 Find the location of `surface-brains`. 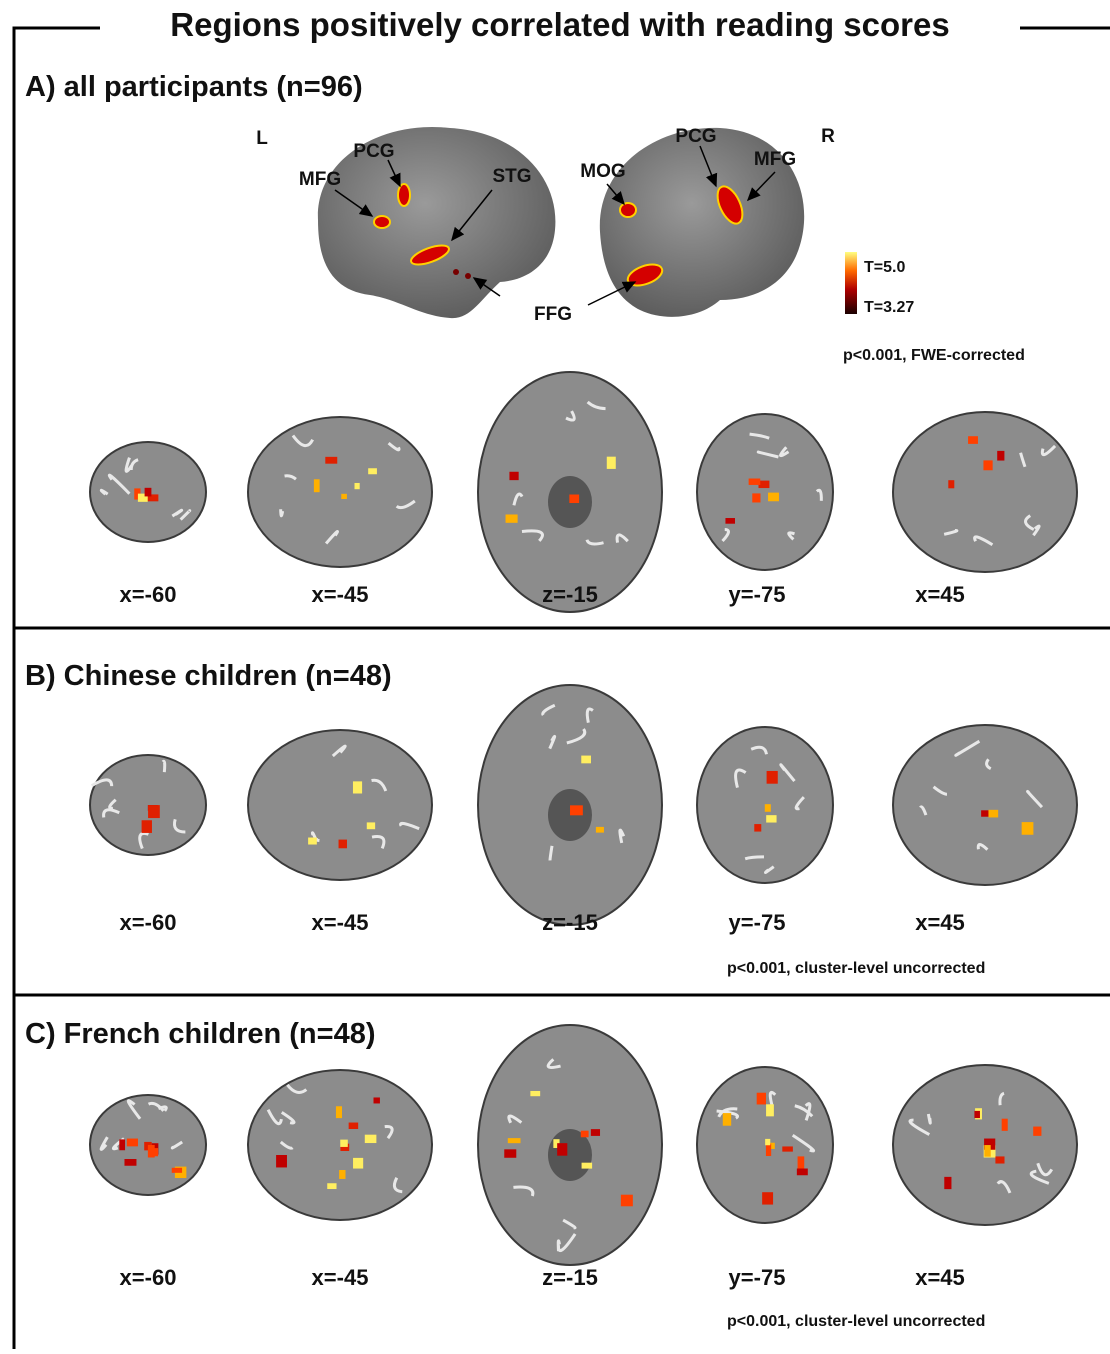

surface-brains is located at coordinates (561, 222).